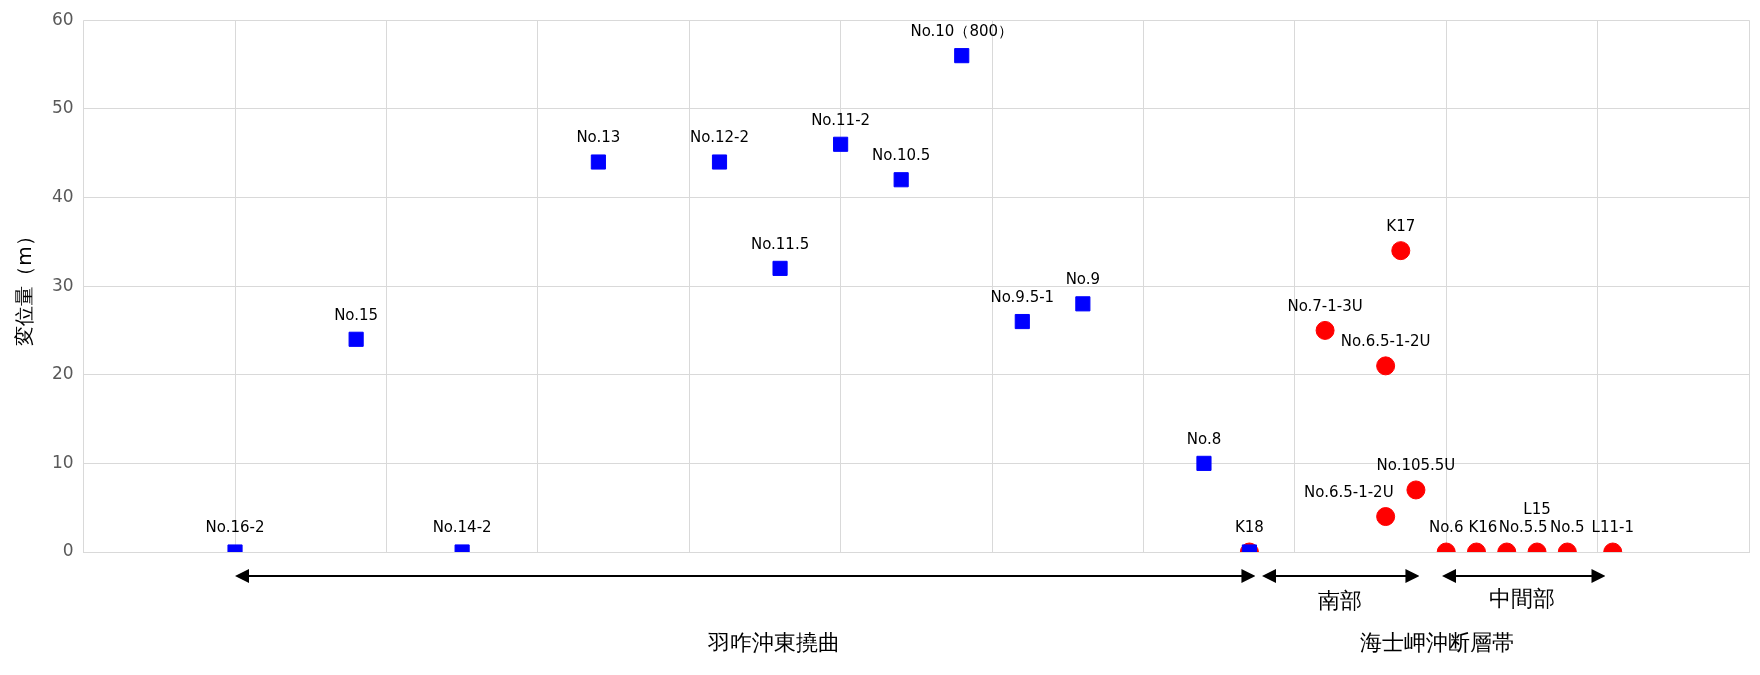 This screenshot has width=1760, height=675. I want to click on y-axis-title: 変位量（m）, so click(24, 286).